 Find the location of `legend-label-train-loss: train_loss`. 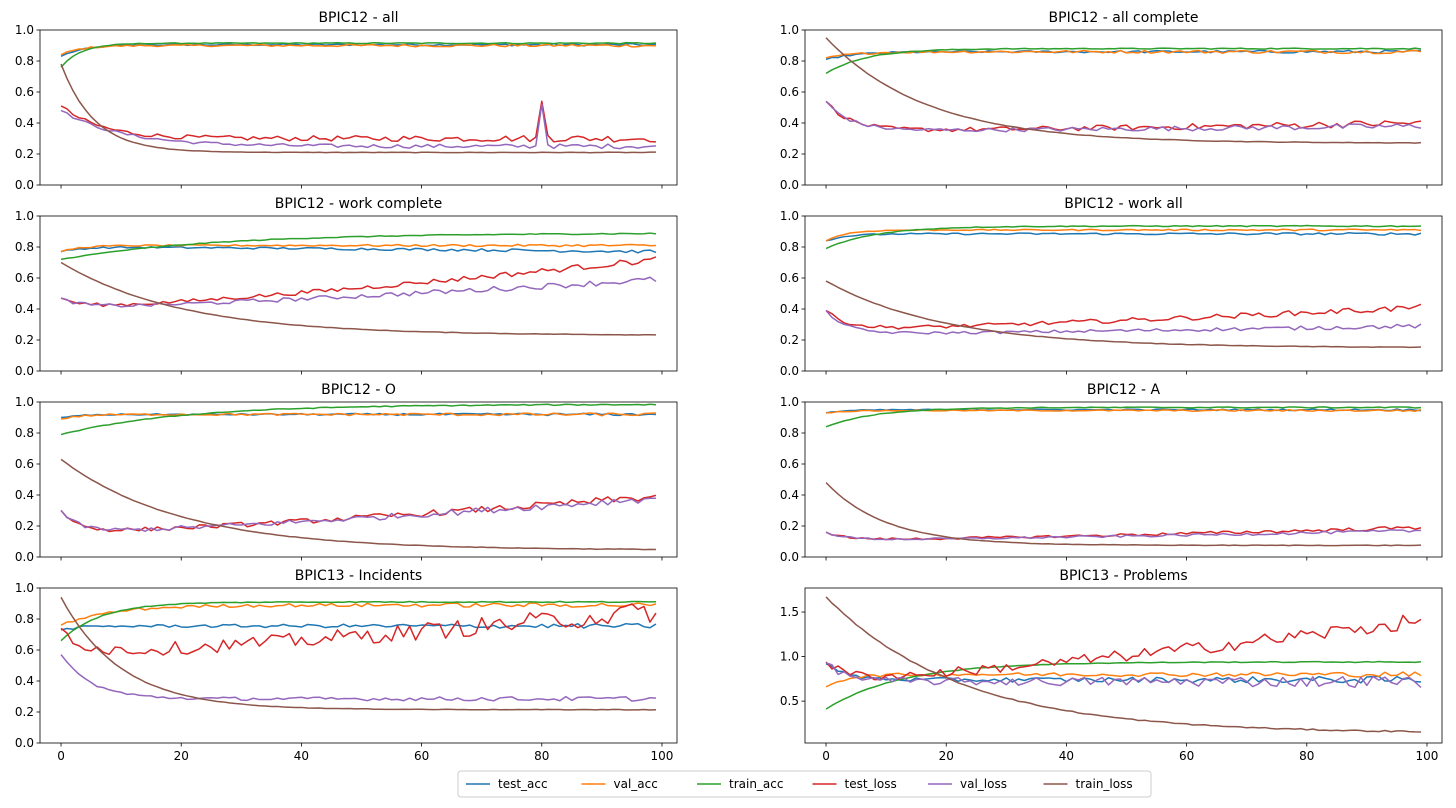

legend-label-train-loss: train_loss is located at coordinates (1104, 784).